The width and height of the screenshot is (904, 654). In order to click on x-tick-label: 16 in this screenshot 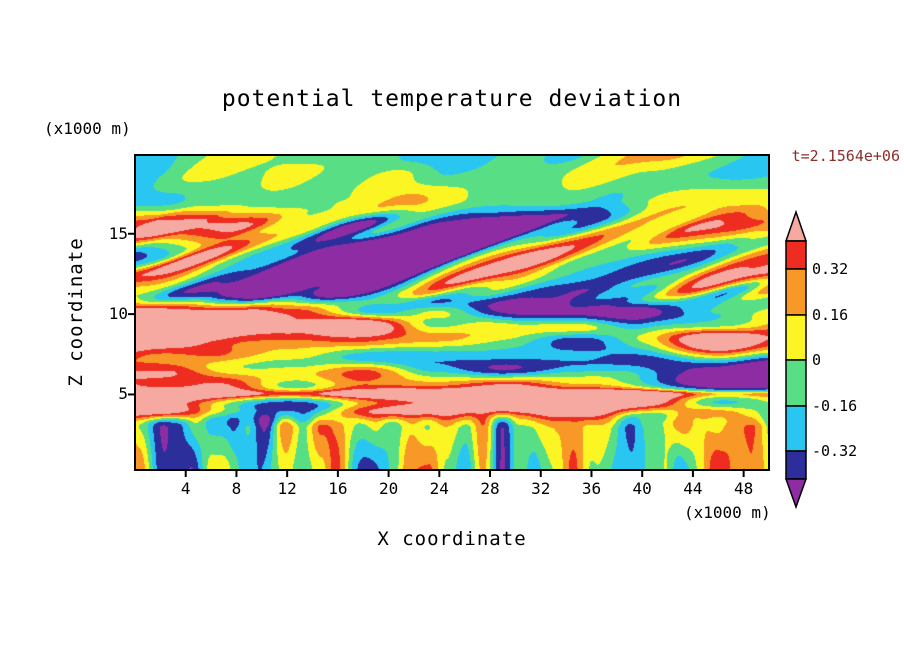, I will do `click(338, 488)`.